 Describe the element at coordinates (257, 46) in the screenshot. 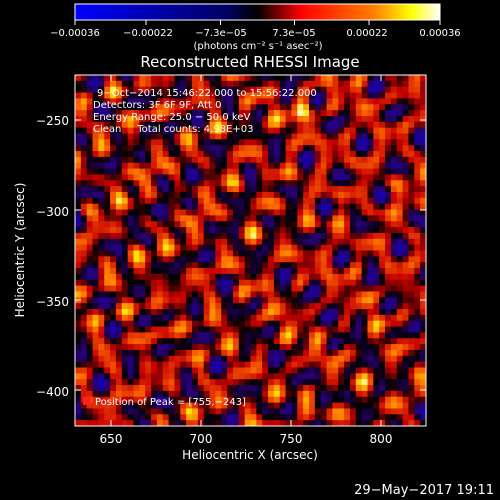

I see `colorbar-unit-label: (photons cm⁻² s⁻¹ asec⁻²)` at that location.